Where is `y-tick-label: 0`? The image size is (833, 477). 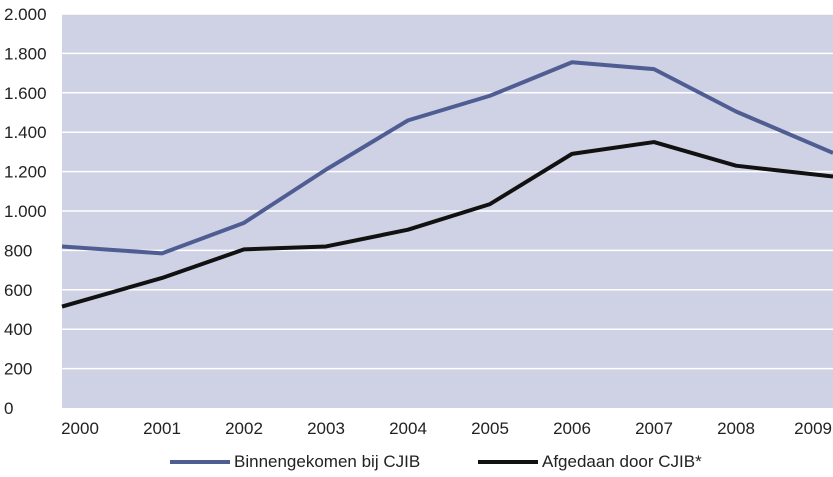
y-tick-label: 0 is located at coordinates (8, 408).